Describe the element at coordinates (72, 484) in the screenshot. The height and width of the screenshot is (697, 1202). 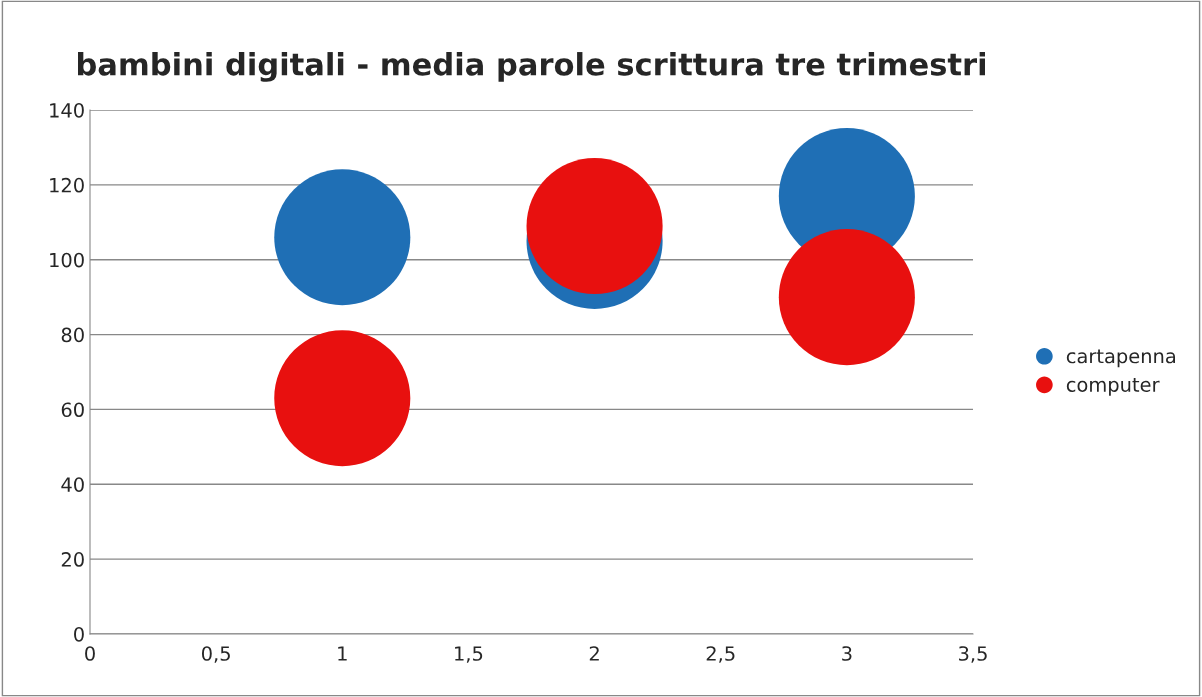
I see `y-tick-label: 40` at that location.